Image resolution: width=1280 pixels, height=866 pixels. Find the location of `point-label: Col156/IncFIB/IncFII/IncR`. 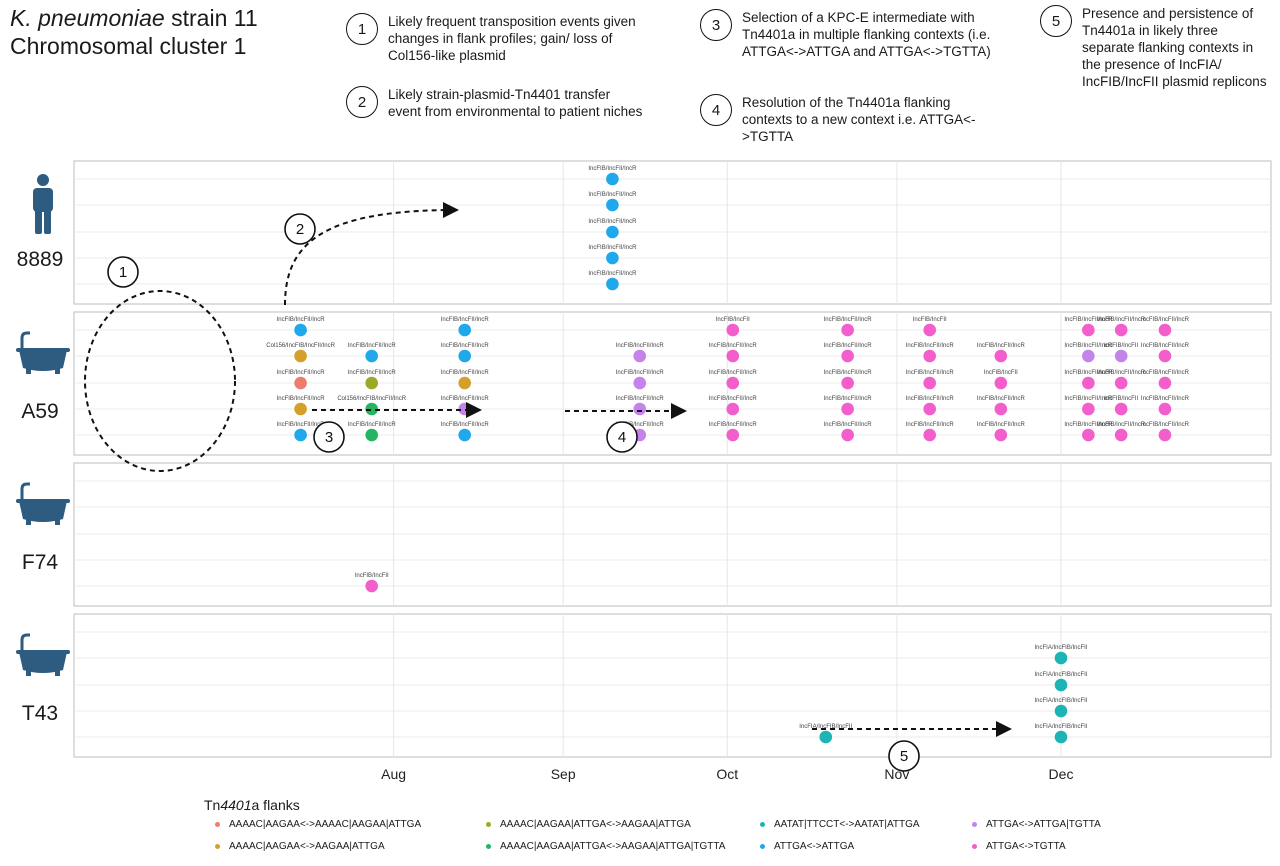

point-label: Col156/IncFIB/IncFII/IncR is located at coordinates (300, 346).